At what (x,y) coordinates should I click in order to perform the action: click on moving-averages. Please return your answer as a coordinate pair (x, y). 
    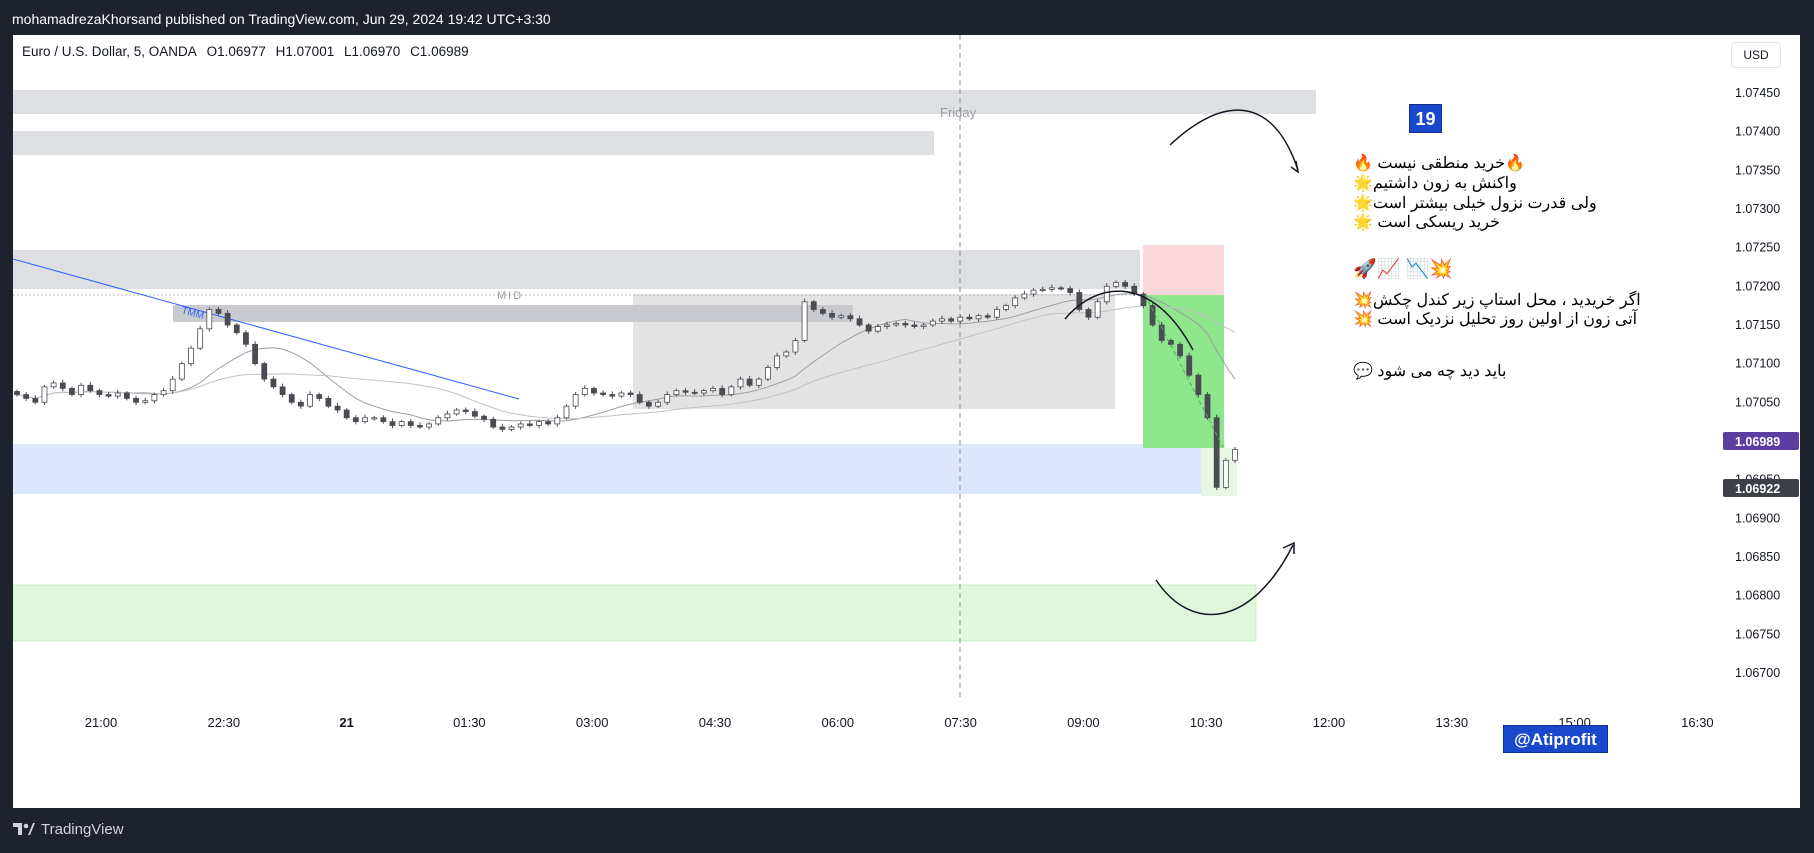
    Looking at the image, I should click on (626, 357).